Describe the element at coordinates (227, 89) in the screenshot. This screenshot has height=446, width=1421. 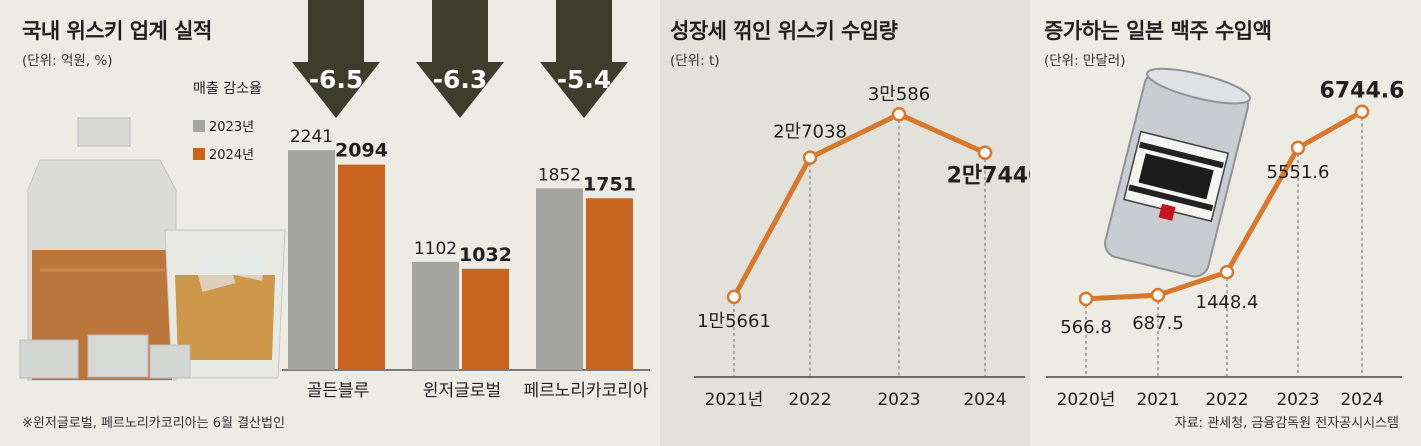
I see `decline-rate-label: 매출 감소율` at that location.